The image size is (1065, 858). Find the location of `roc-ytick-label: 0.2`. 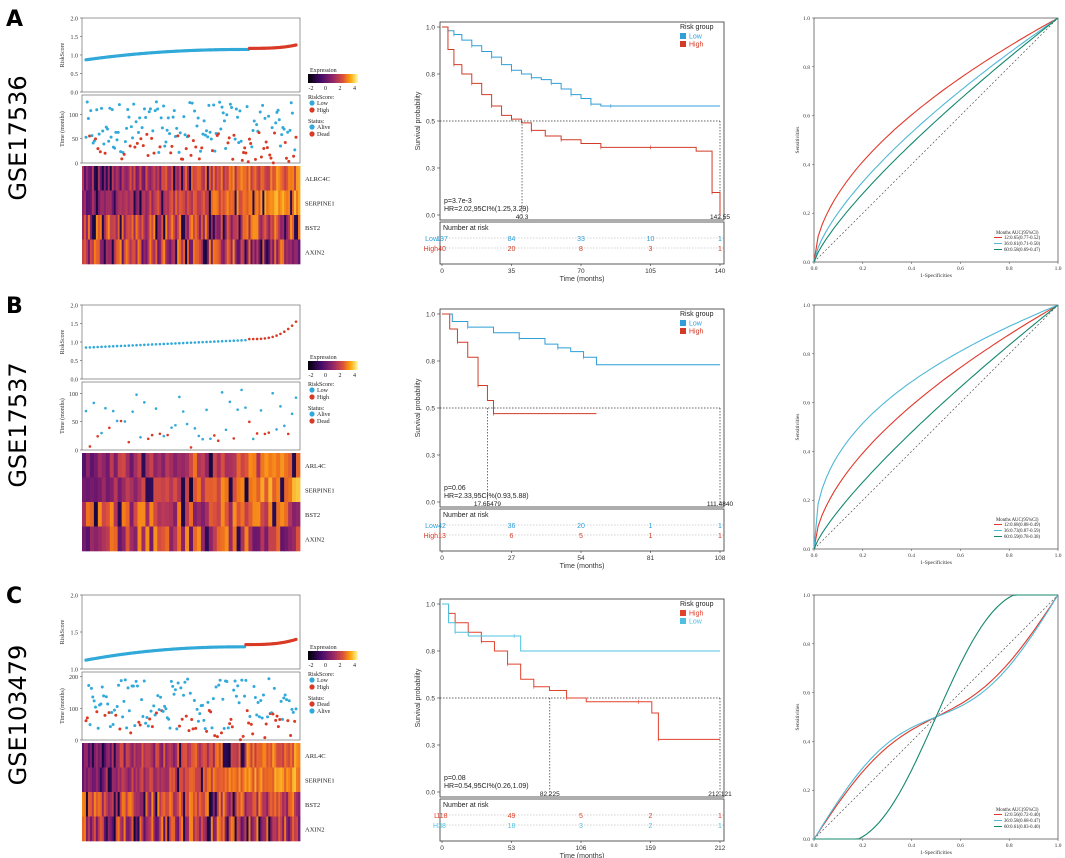

roc-ytick-label: 0.2 is located at coordinates (806, 214).